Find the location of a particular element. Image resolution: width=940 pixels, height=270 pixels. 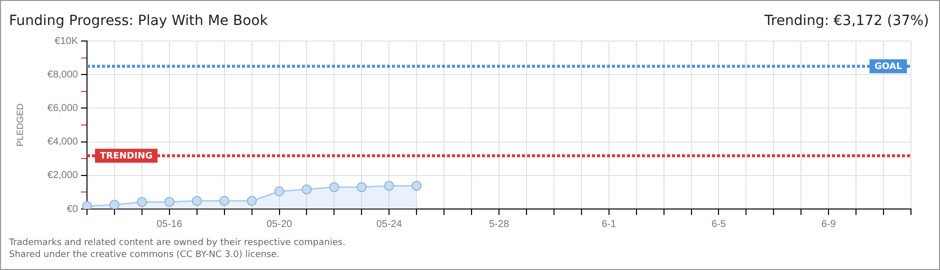

x-tick-label: 05-16 is located at coordinates (169, 224).